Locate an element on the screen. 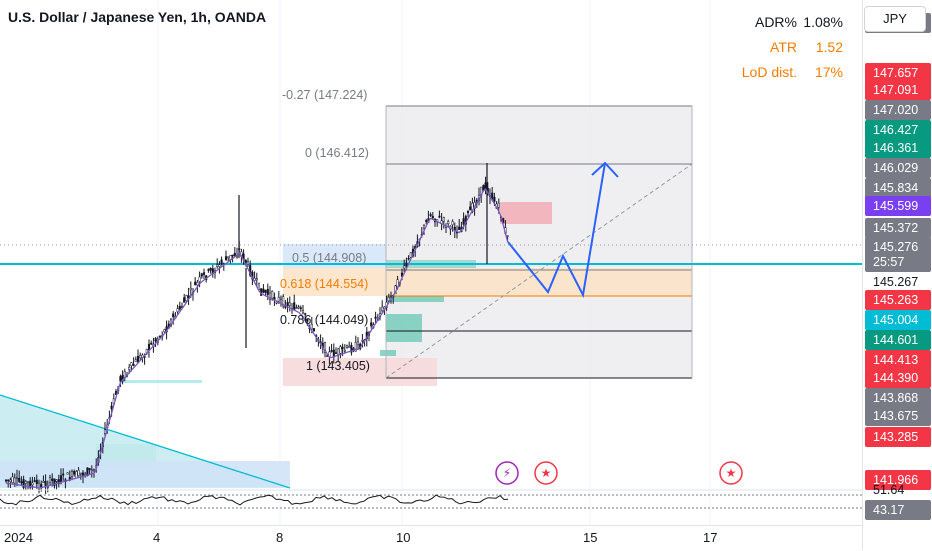  fib-level-label: 0.5 (144.908) is located at coordinates (329, 258).